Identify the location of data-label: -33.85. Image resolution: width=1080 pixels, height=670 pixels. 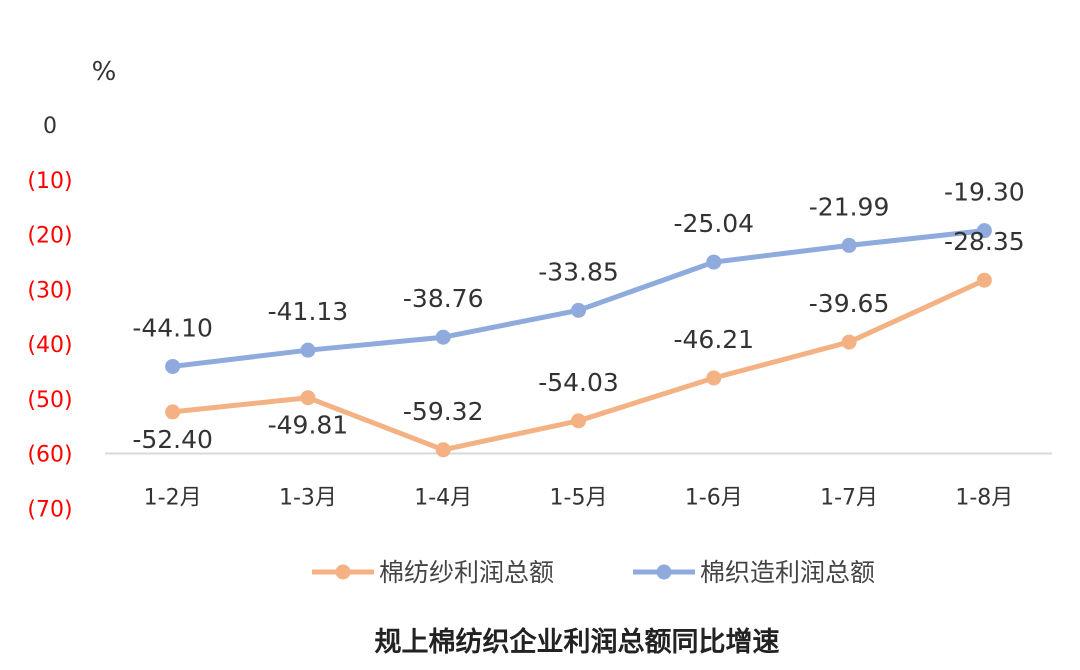
(578, 271).